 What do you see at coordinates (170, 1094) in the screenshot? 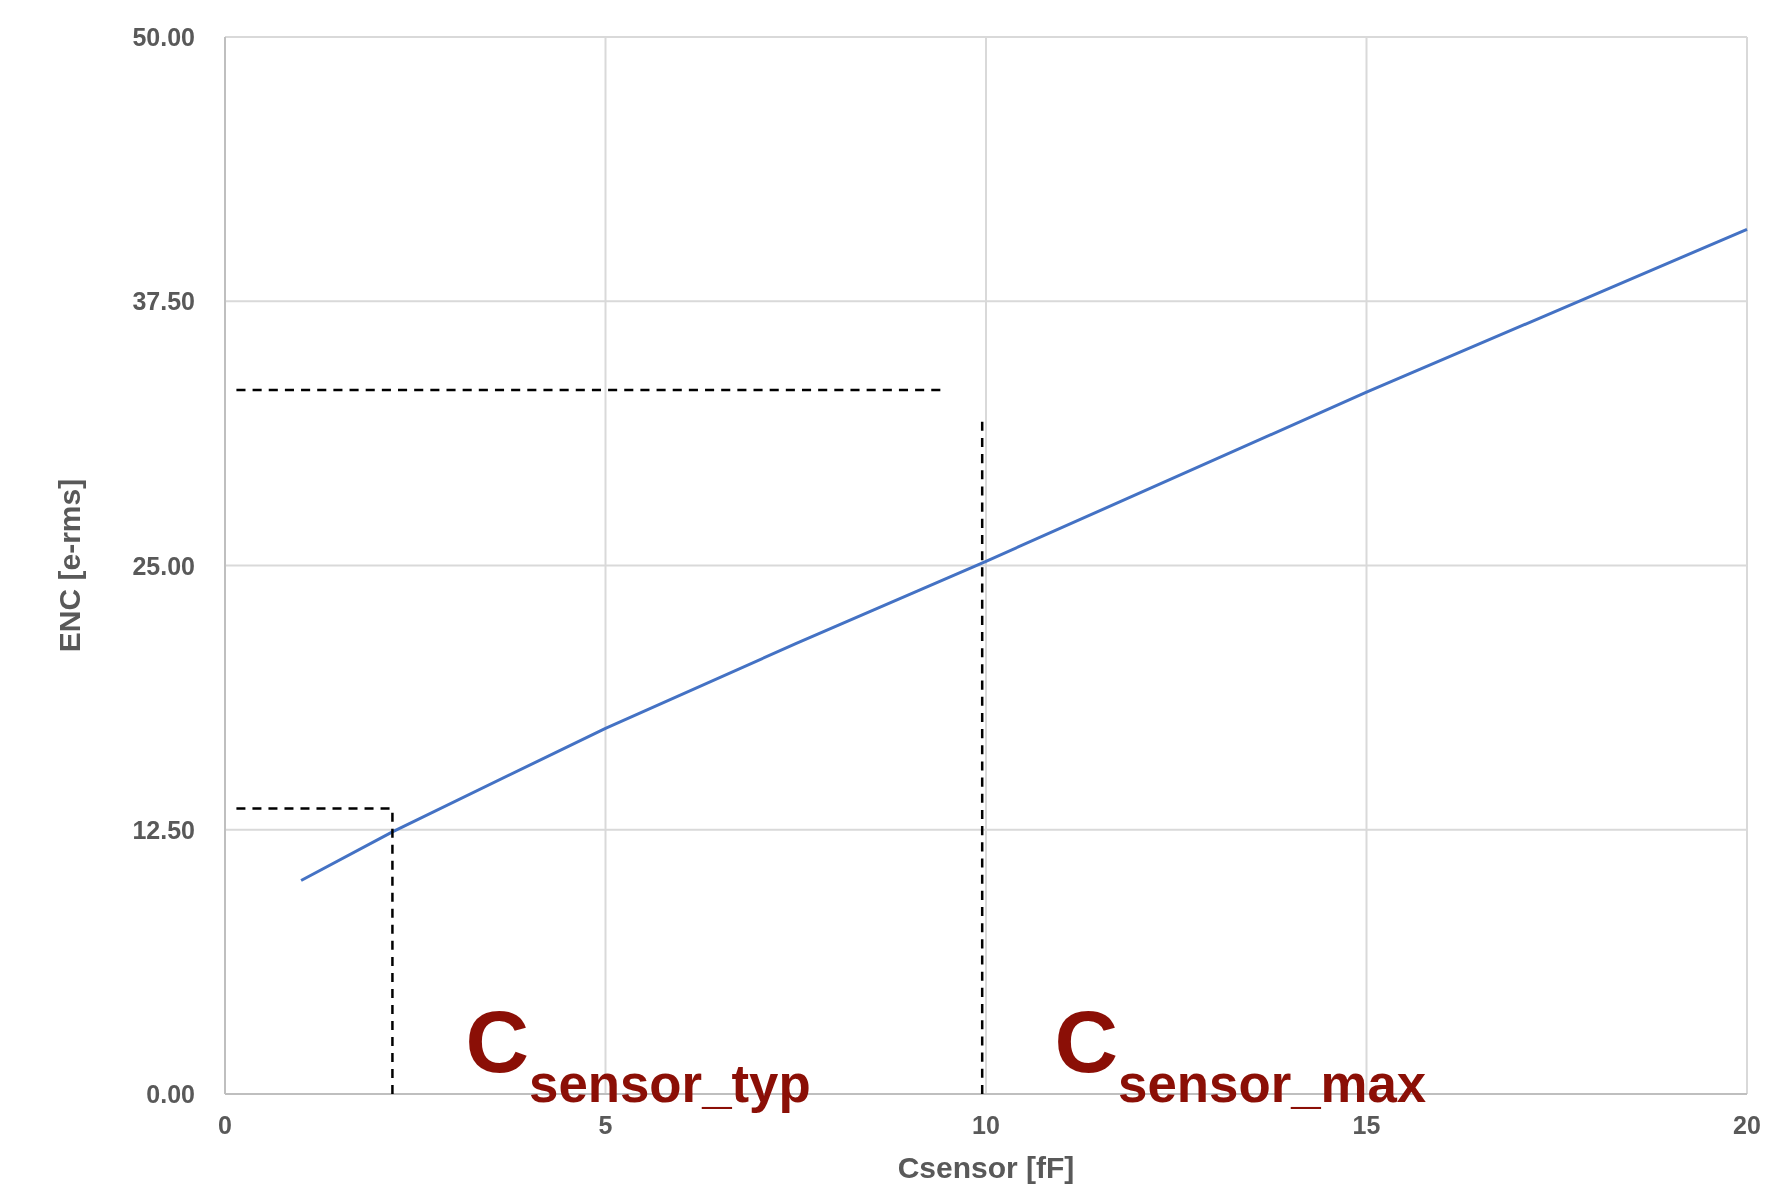
I see `y-tick-label: 0.00` at bounding box center [170, 1094].